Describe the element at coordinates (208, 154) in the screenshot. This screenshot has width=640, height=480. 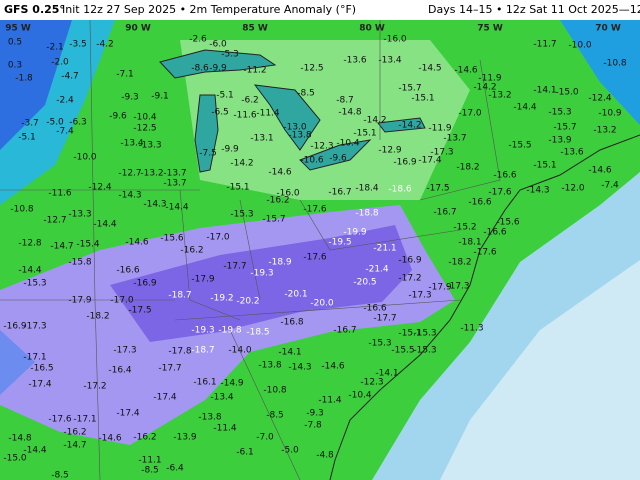
I see `anomaly-label: -7.5` at that location.